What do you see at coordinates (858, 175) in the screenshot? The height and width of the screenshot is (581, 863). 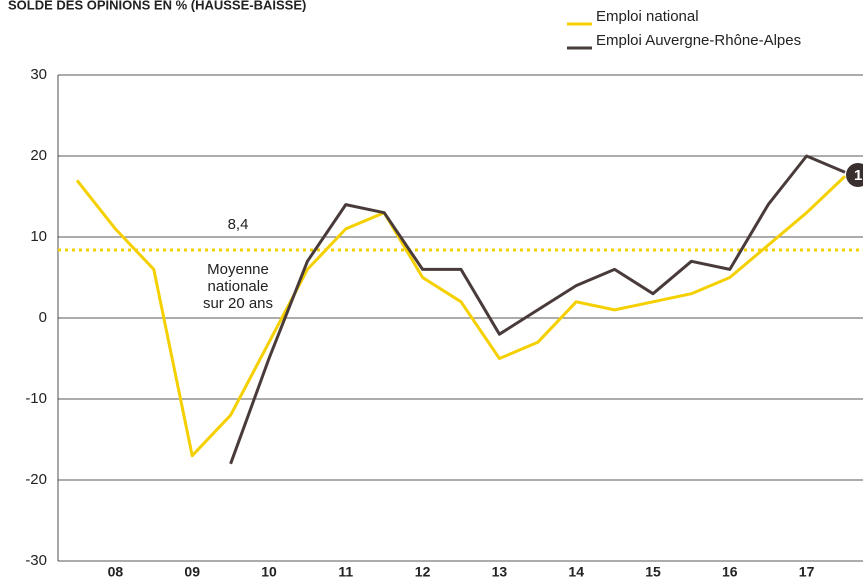 I see `badge-label: 1` at bounding box center [858, 175].